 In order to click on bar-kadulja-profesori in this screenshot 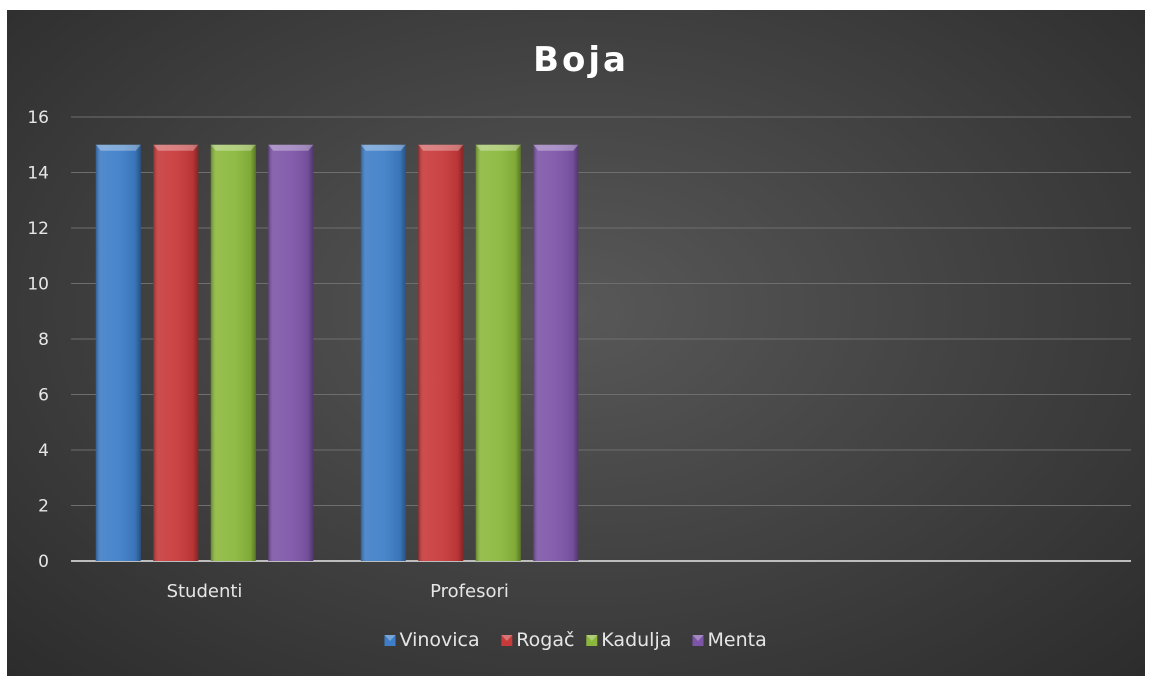, I will do `click(498, 352)`.